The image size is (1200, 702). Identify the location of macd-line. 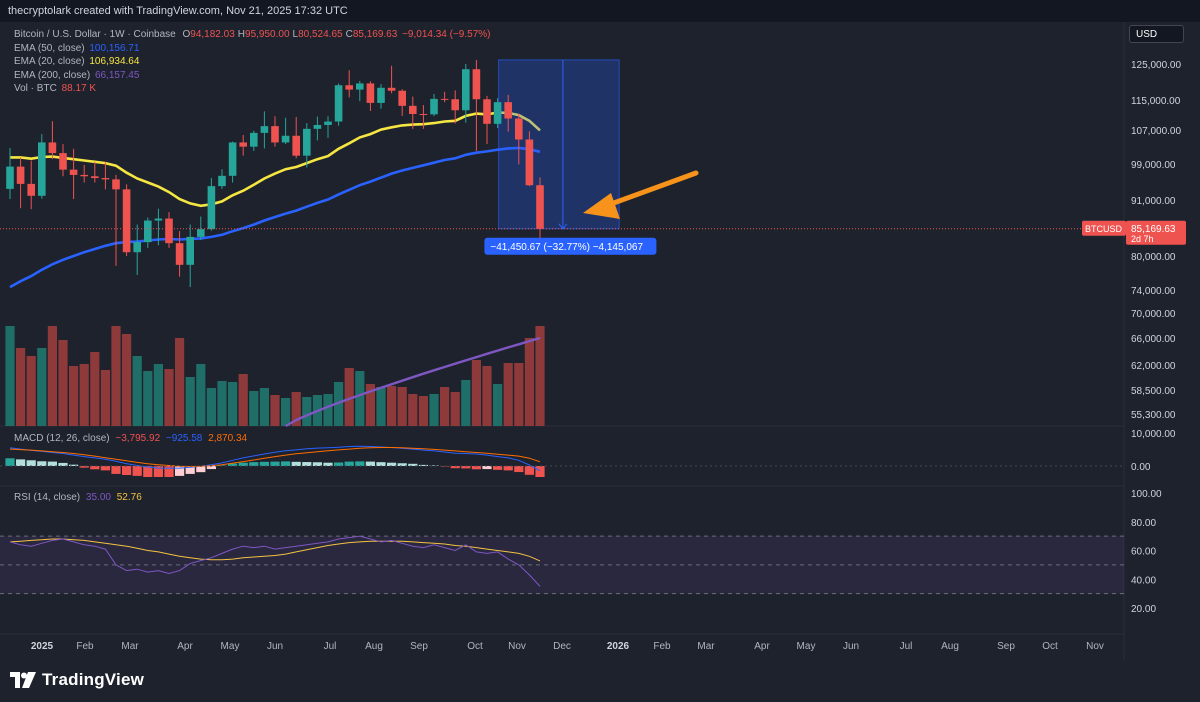
(275, 458).